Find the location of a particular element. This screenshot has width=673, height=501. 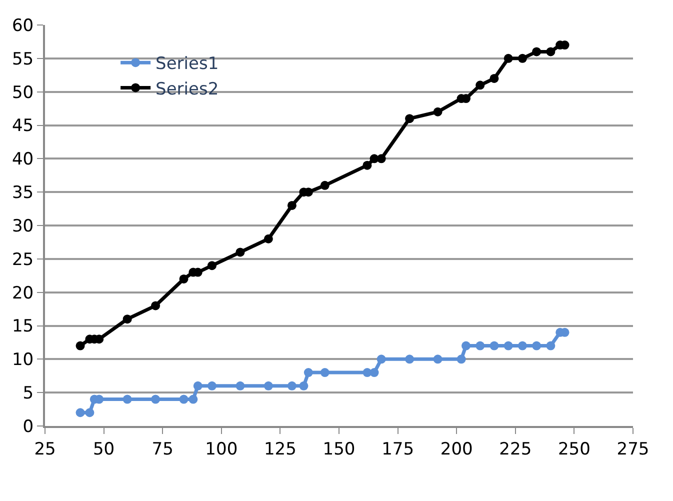

y-tick-label: 40 is located at coordinates (23, 160).